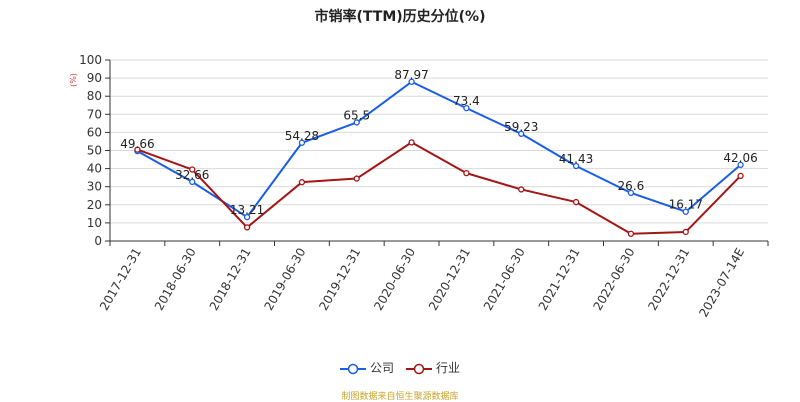 The image size is (800, 402). Describe the element at coordinates (433, 367) in the screenshot. I see `legend-item: 行业` at that location.